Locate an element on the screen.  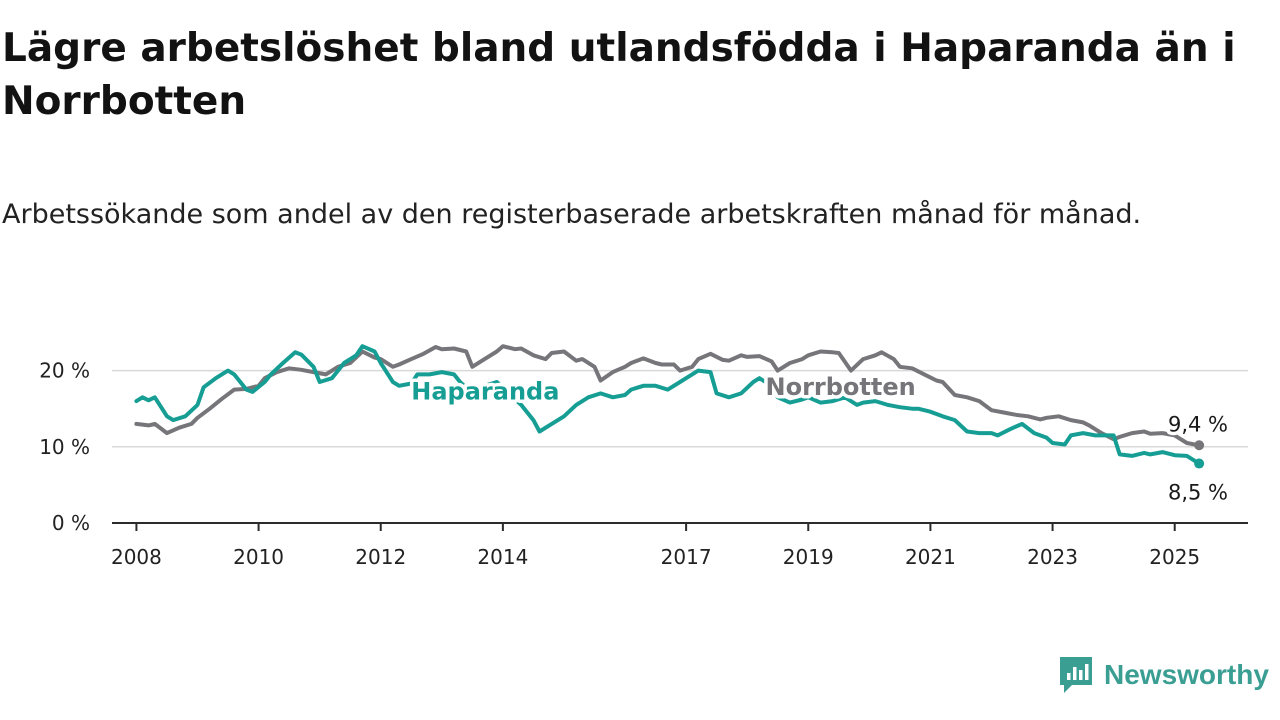
end-label-norrbotten: 9,4 % is located at coordinates (1198, 424).